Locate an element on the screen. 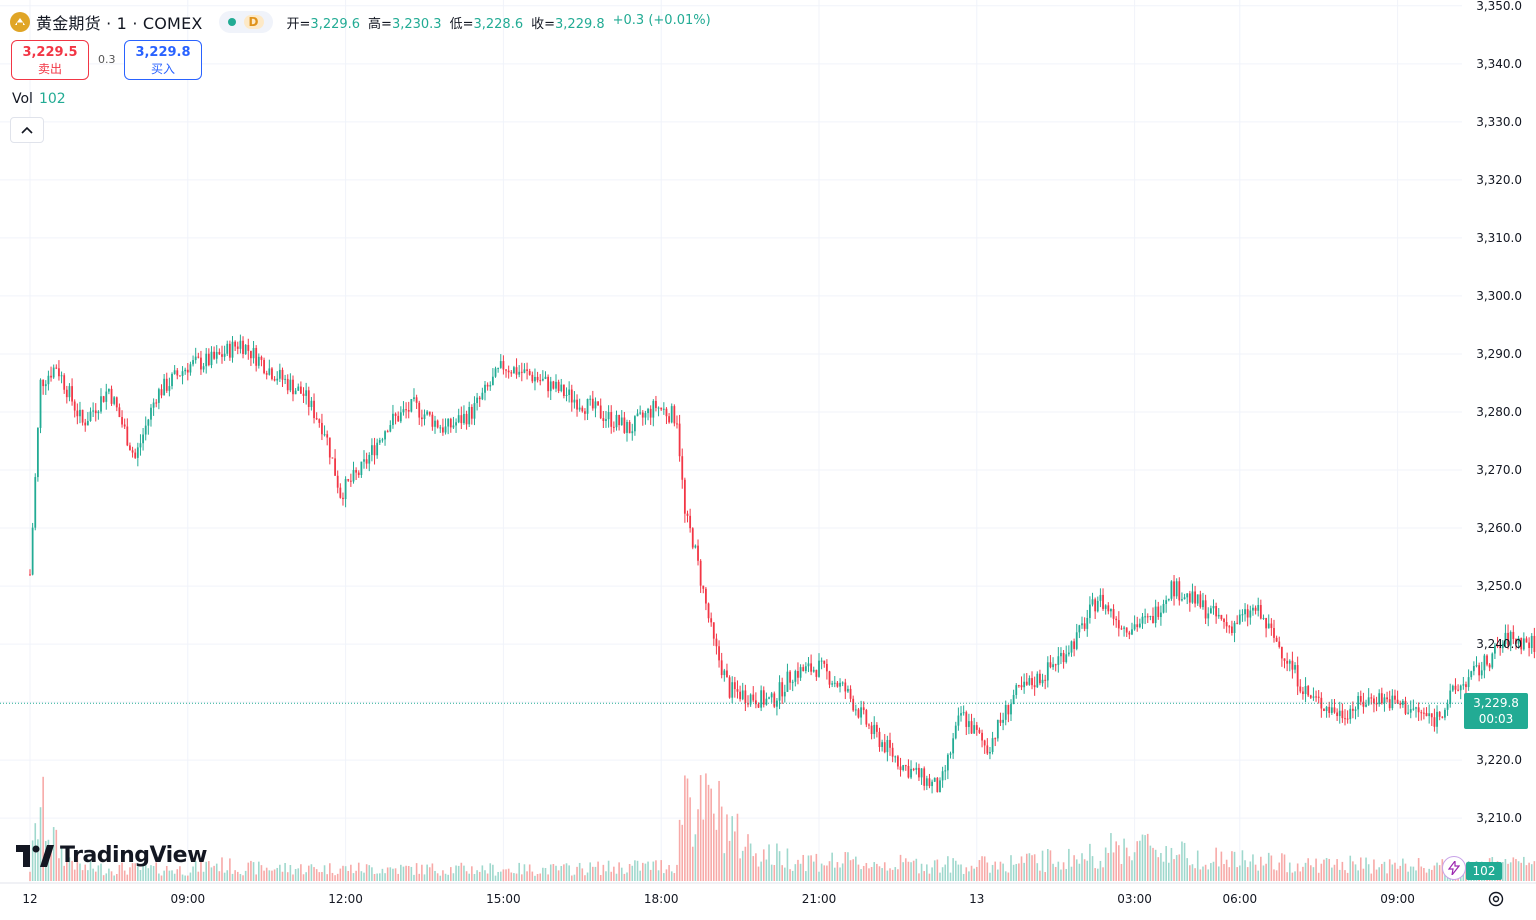 The height and width of the screenshot is (920, 1536). price-tick-label: 3,280.0 is located at coordinates (1499, 412).